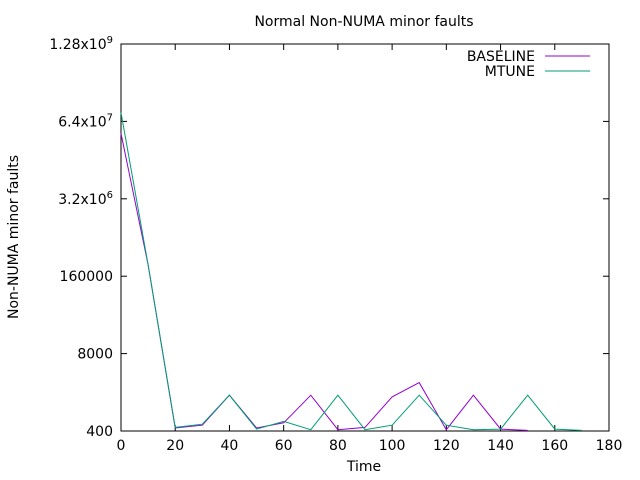  I want to click on x-tick-label: 140, so click(500, 446).